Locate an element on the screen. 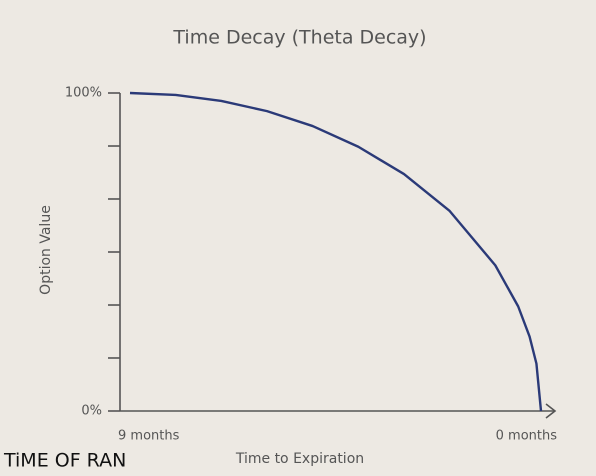 The width and height of the screenshot is (596, 476). x-axis-arrow is located at coordinates (551, 411).